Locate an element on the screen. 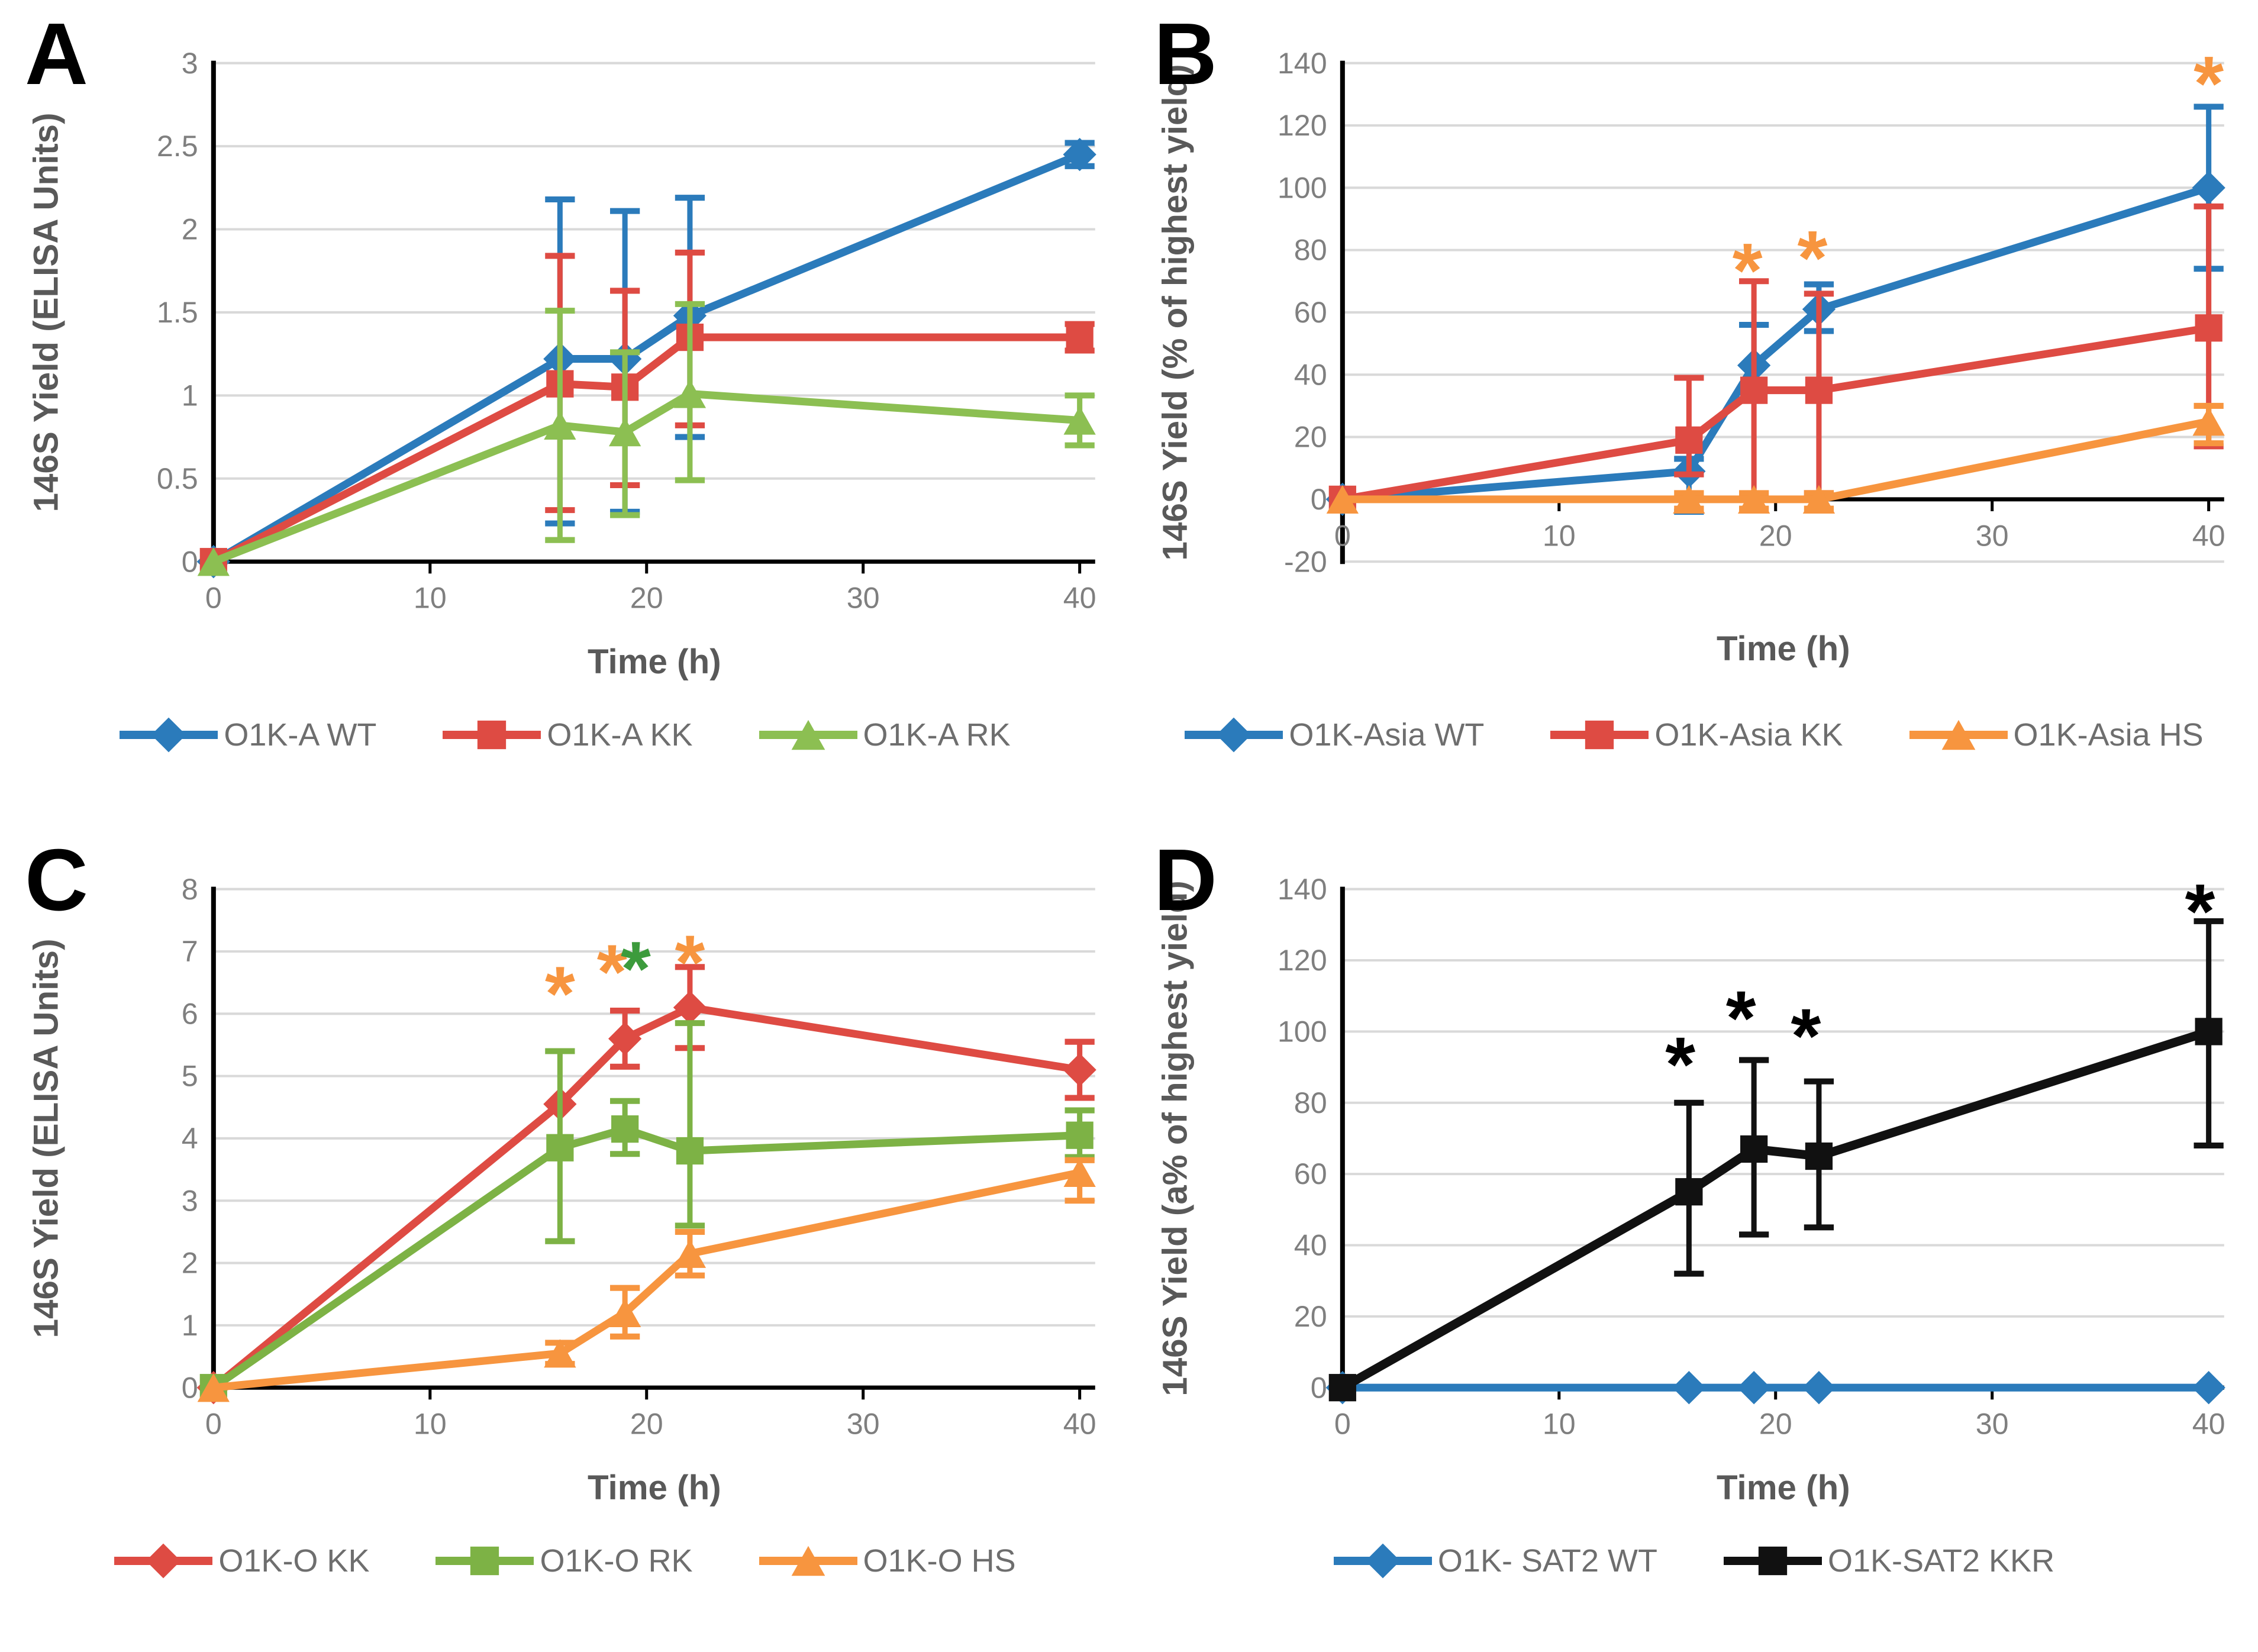 This screenshot has height=1652, width=2258. svg-text: -20 is located at coordinates (1305, 561).